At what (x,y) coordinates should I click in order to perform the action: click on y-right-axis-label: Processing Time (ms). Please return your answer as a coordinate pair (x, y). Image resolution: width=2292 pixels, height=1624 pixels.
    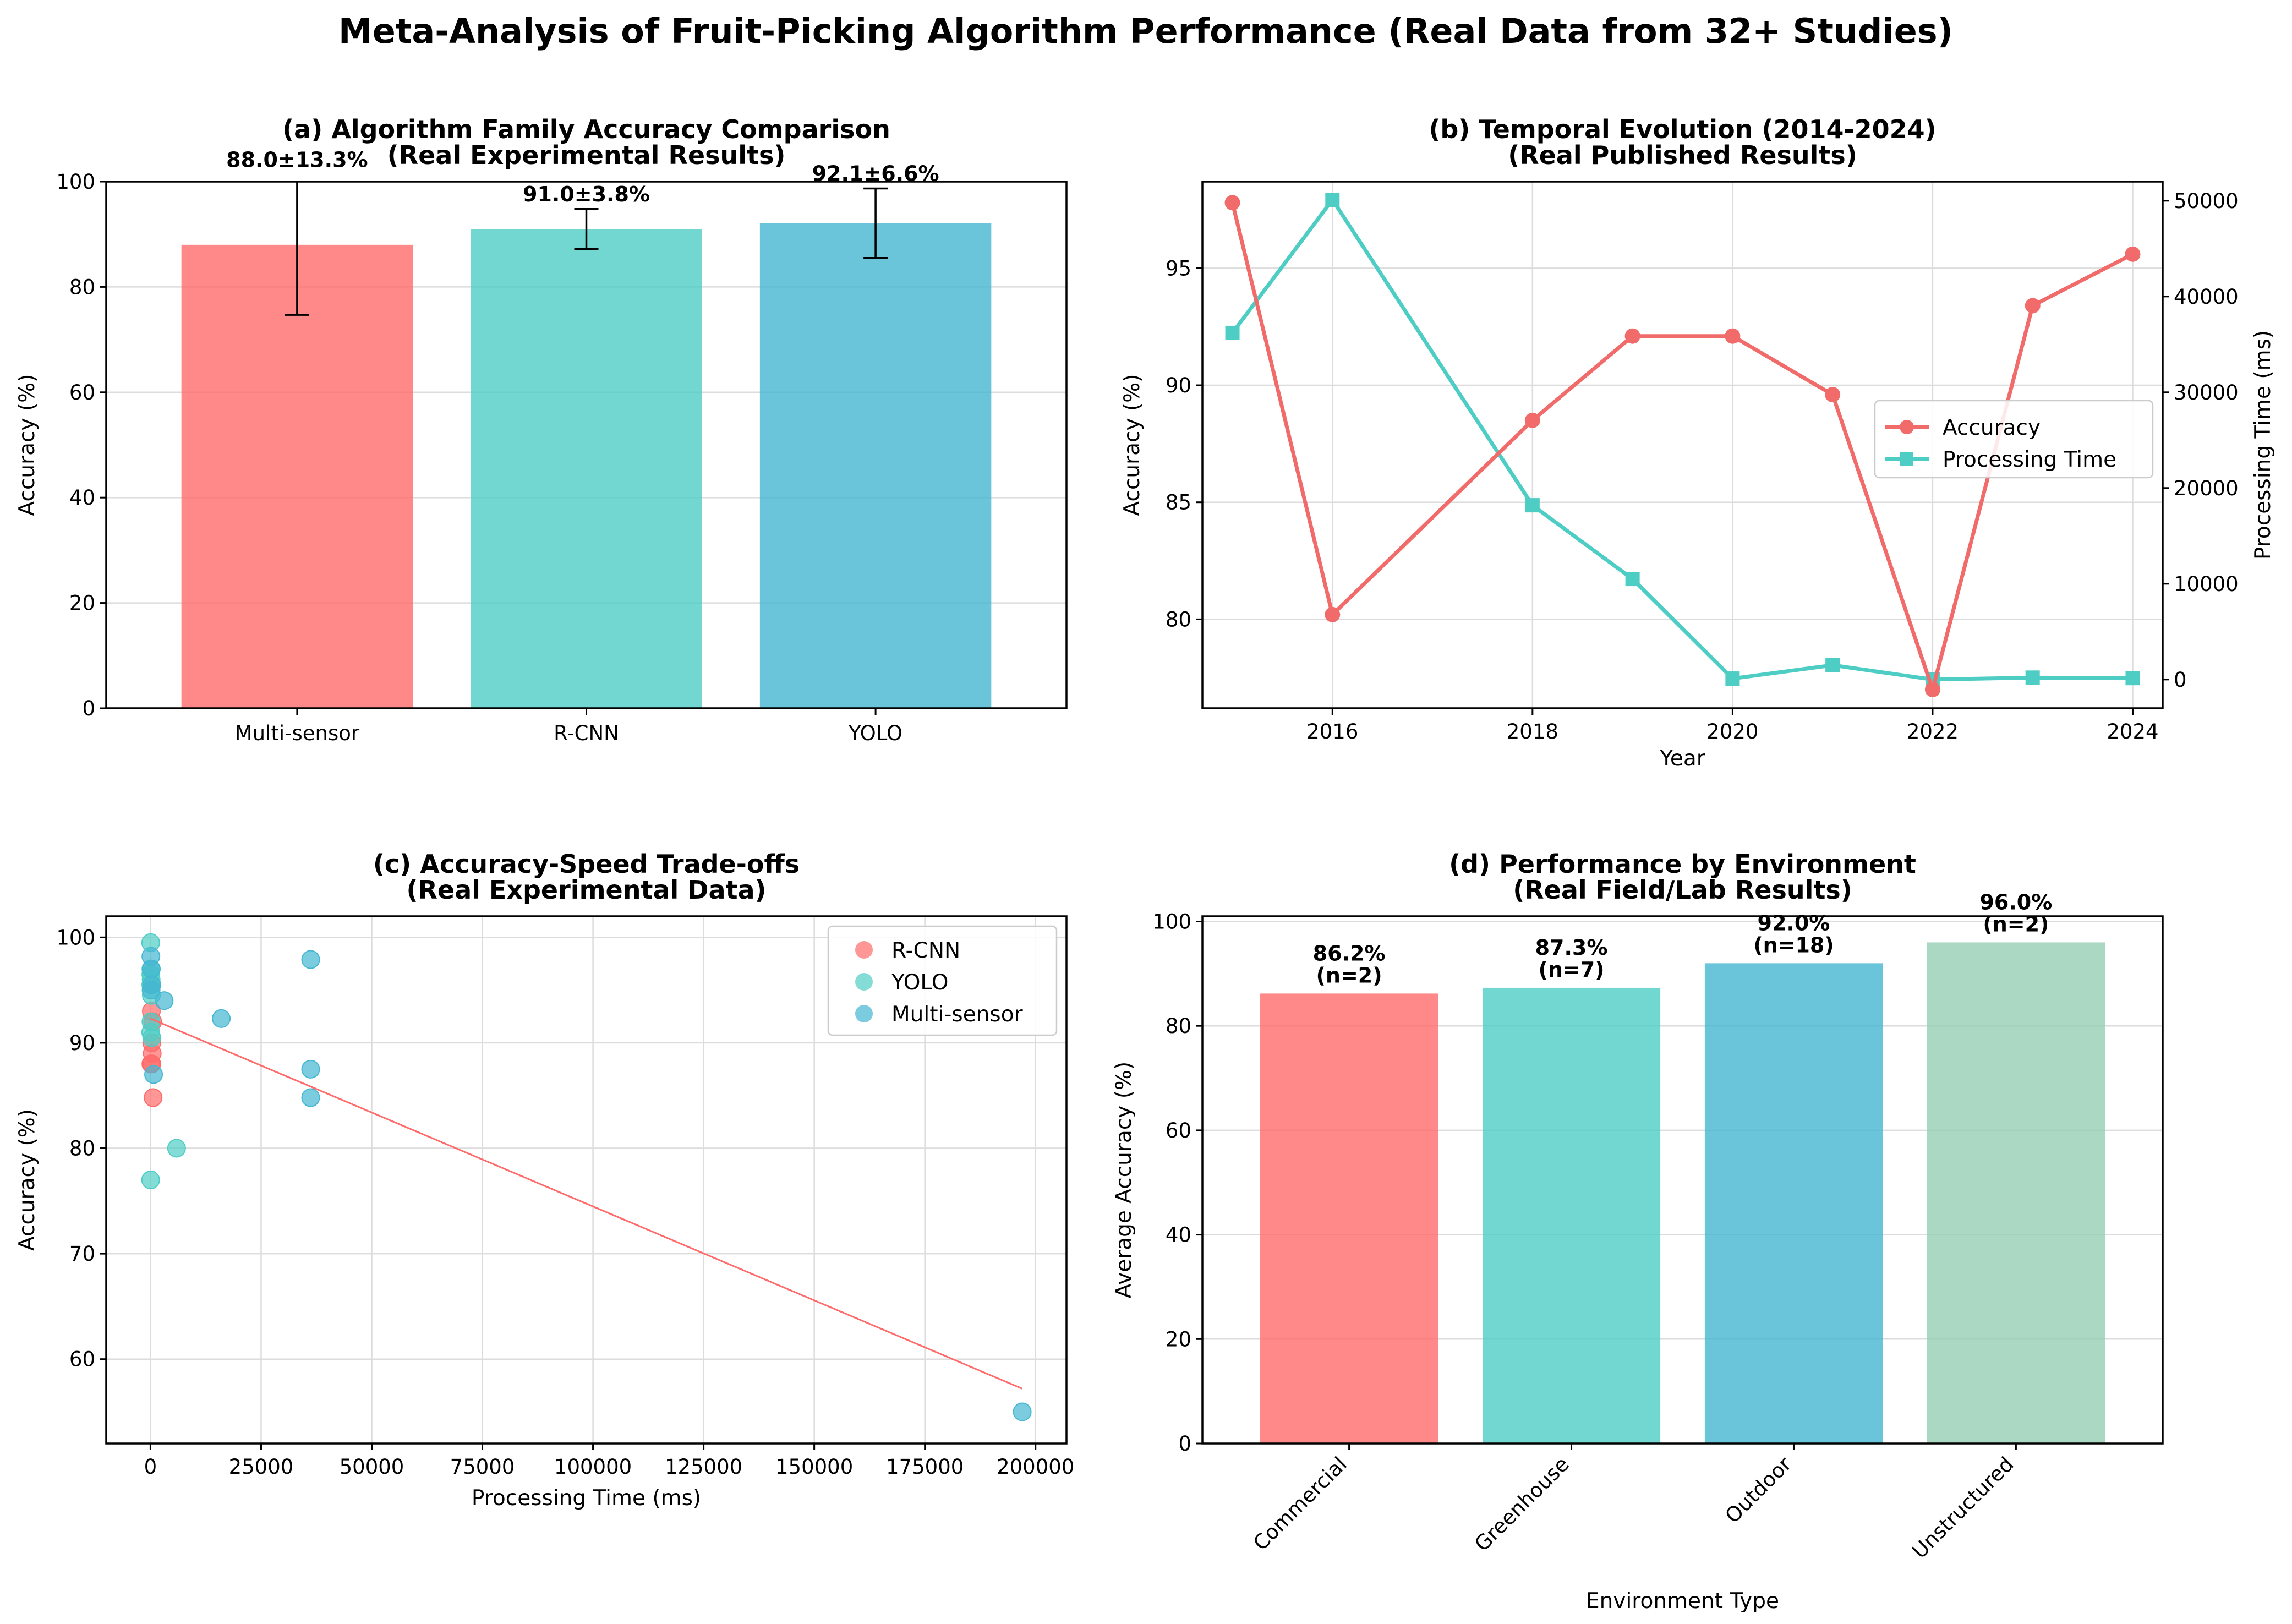
    Looking at the image, I should click on (2263, 445).